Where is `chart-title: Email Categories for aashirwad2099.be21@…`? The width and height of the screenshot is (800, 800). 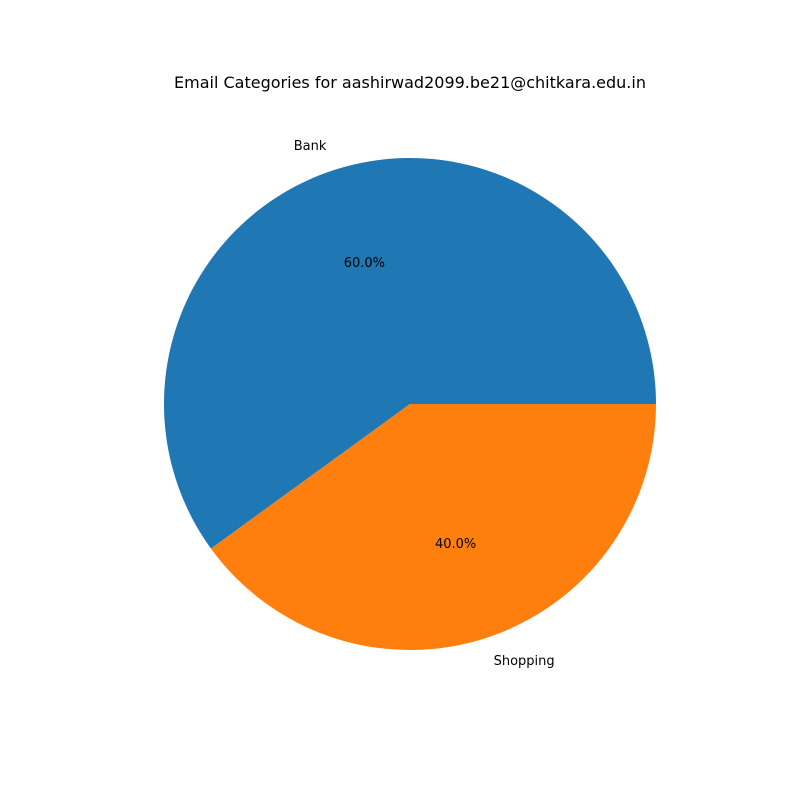
chart-title: Email Categories for aashirwad2099.be21@… is located at coordinates (410, 82).